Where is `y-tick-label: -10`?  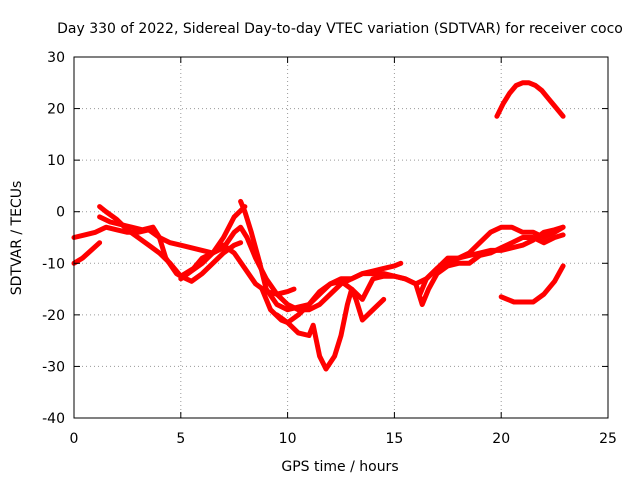 y-tick-label: -10 is located at coordinates (53, 264).